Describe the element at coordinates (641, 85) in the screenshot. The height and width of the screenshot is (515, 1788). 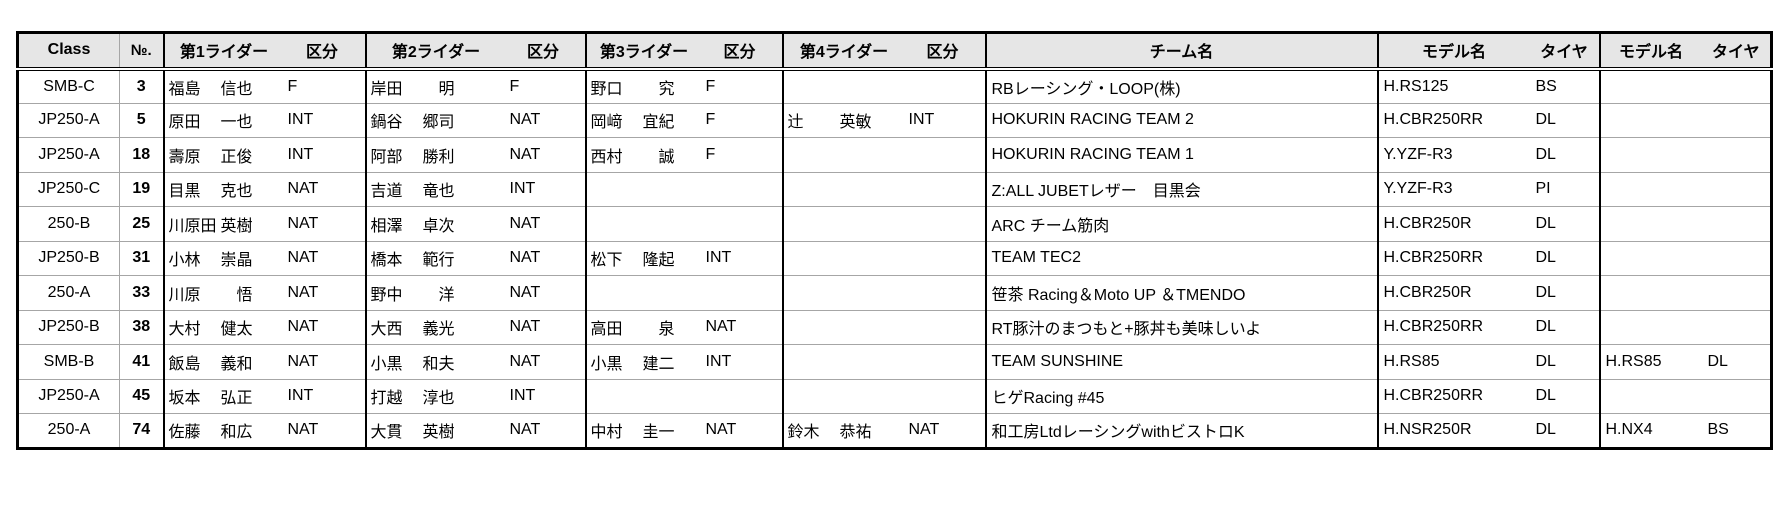
I see `rider3-name-cell: 野口 究` at that location.